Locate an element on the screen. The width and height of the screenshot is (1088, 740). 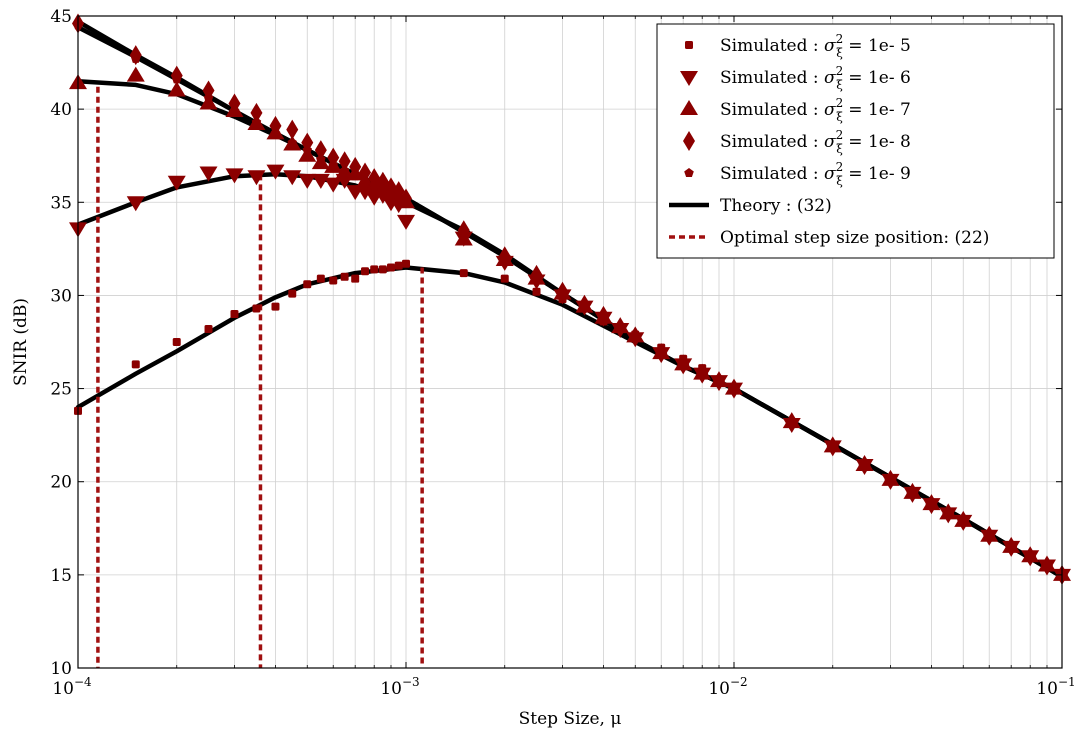
y-tick-label: 20 is located at coordinates (61, 483).